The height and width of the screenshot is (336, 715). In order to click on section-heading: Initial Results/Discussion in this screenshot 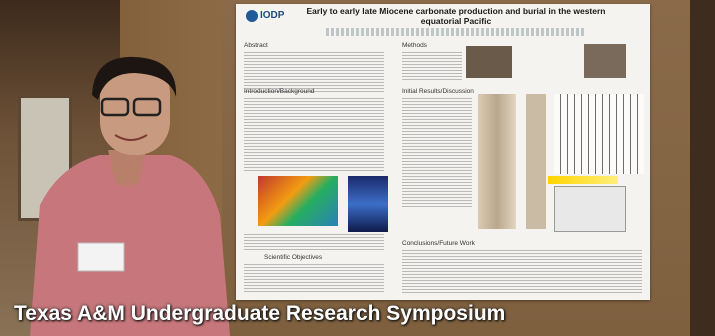, I will do `click(438, 91)`.